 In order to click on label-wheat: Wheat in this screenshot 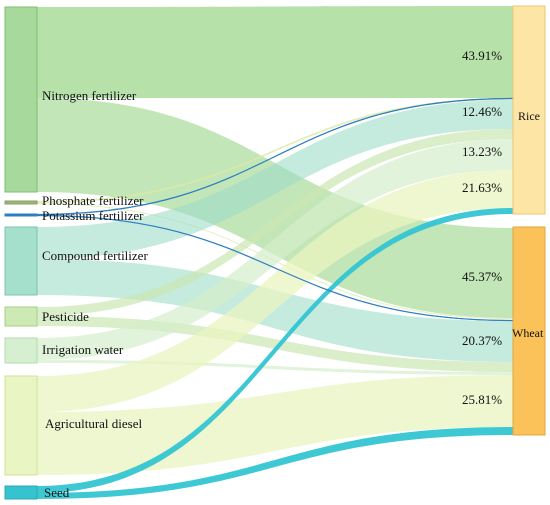, I will do `click(528, 333)`.